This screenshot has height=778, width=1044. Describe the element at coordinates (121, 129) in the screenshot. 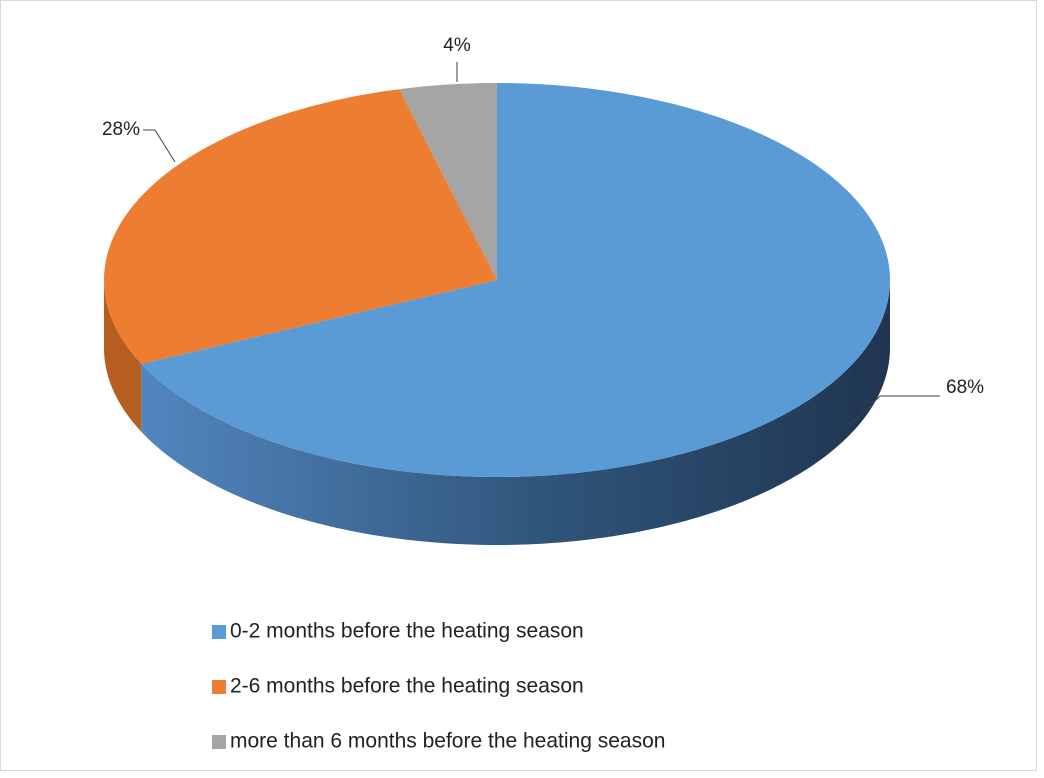

I see `data-label: 28%` at that location.